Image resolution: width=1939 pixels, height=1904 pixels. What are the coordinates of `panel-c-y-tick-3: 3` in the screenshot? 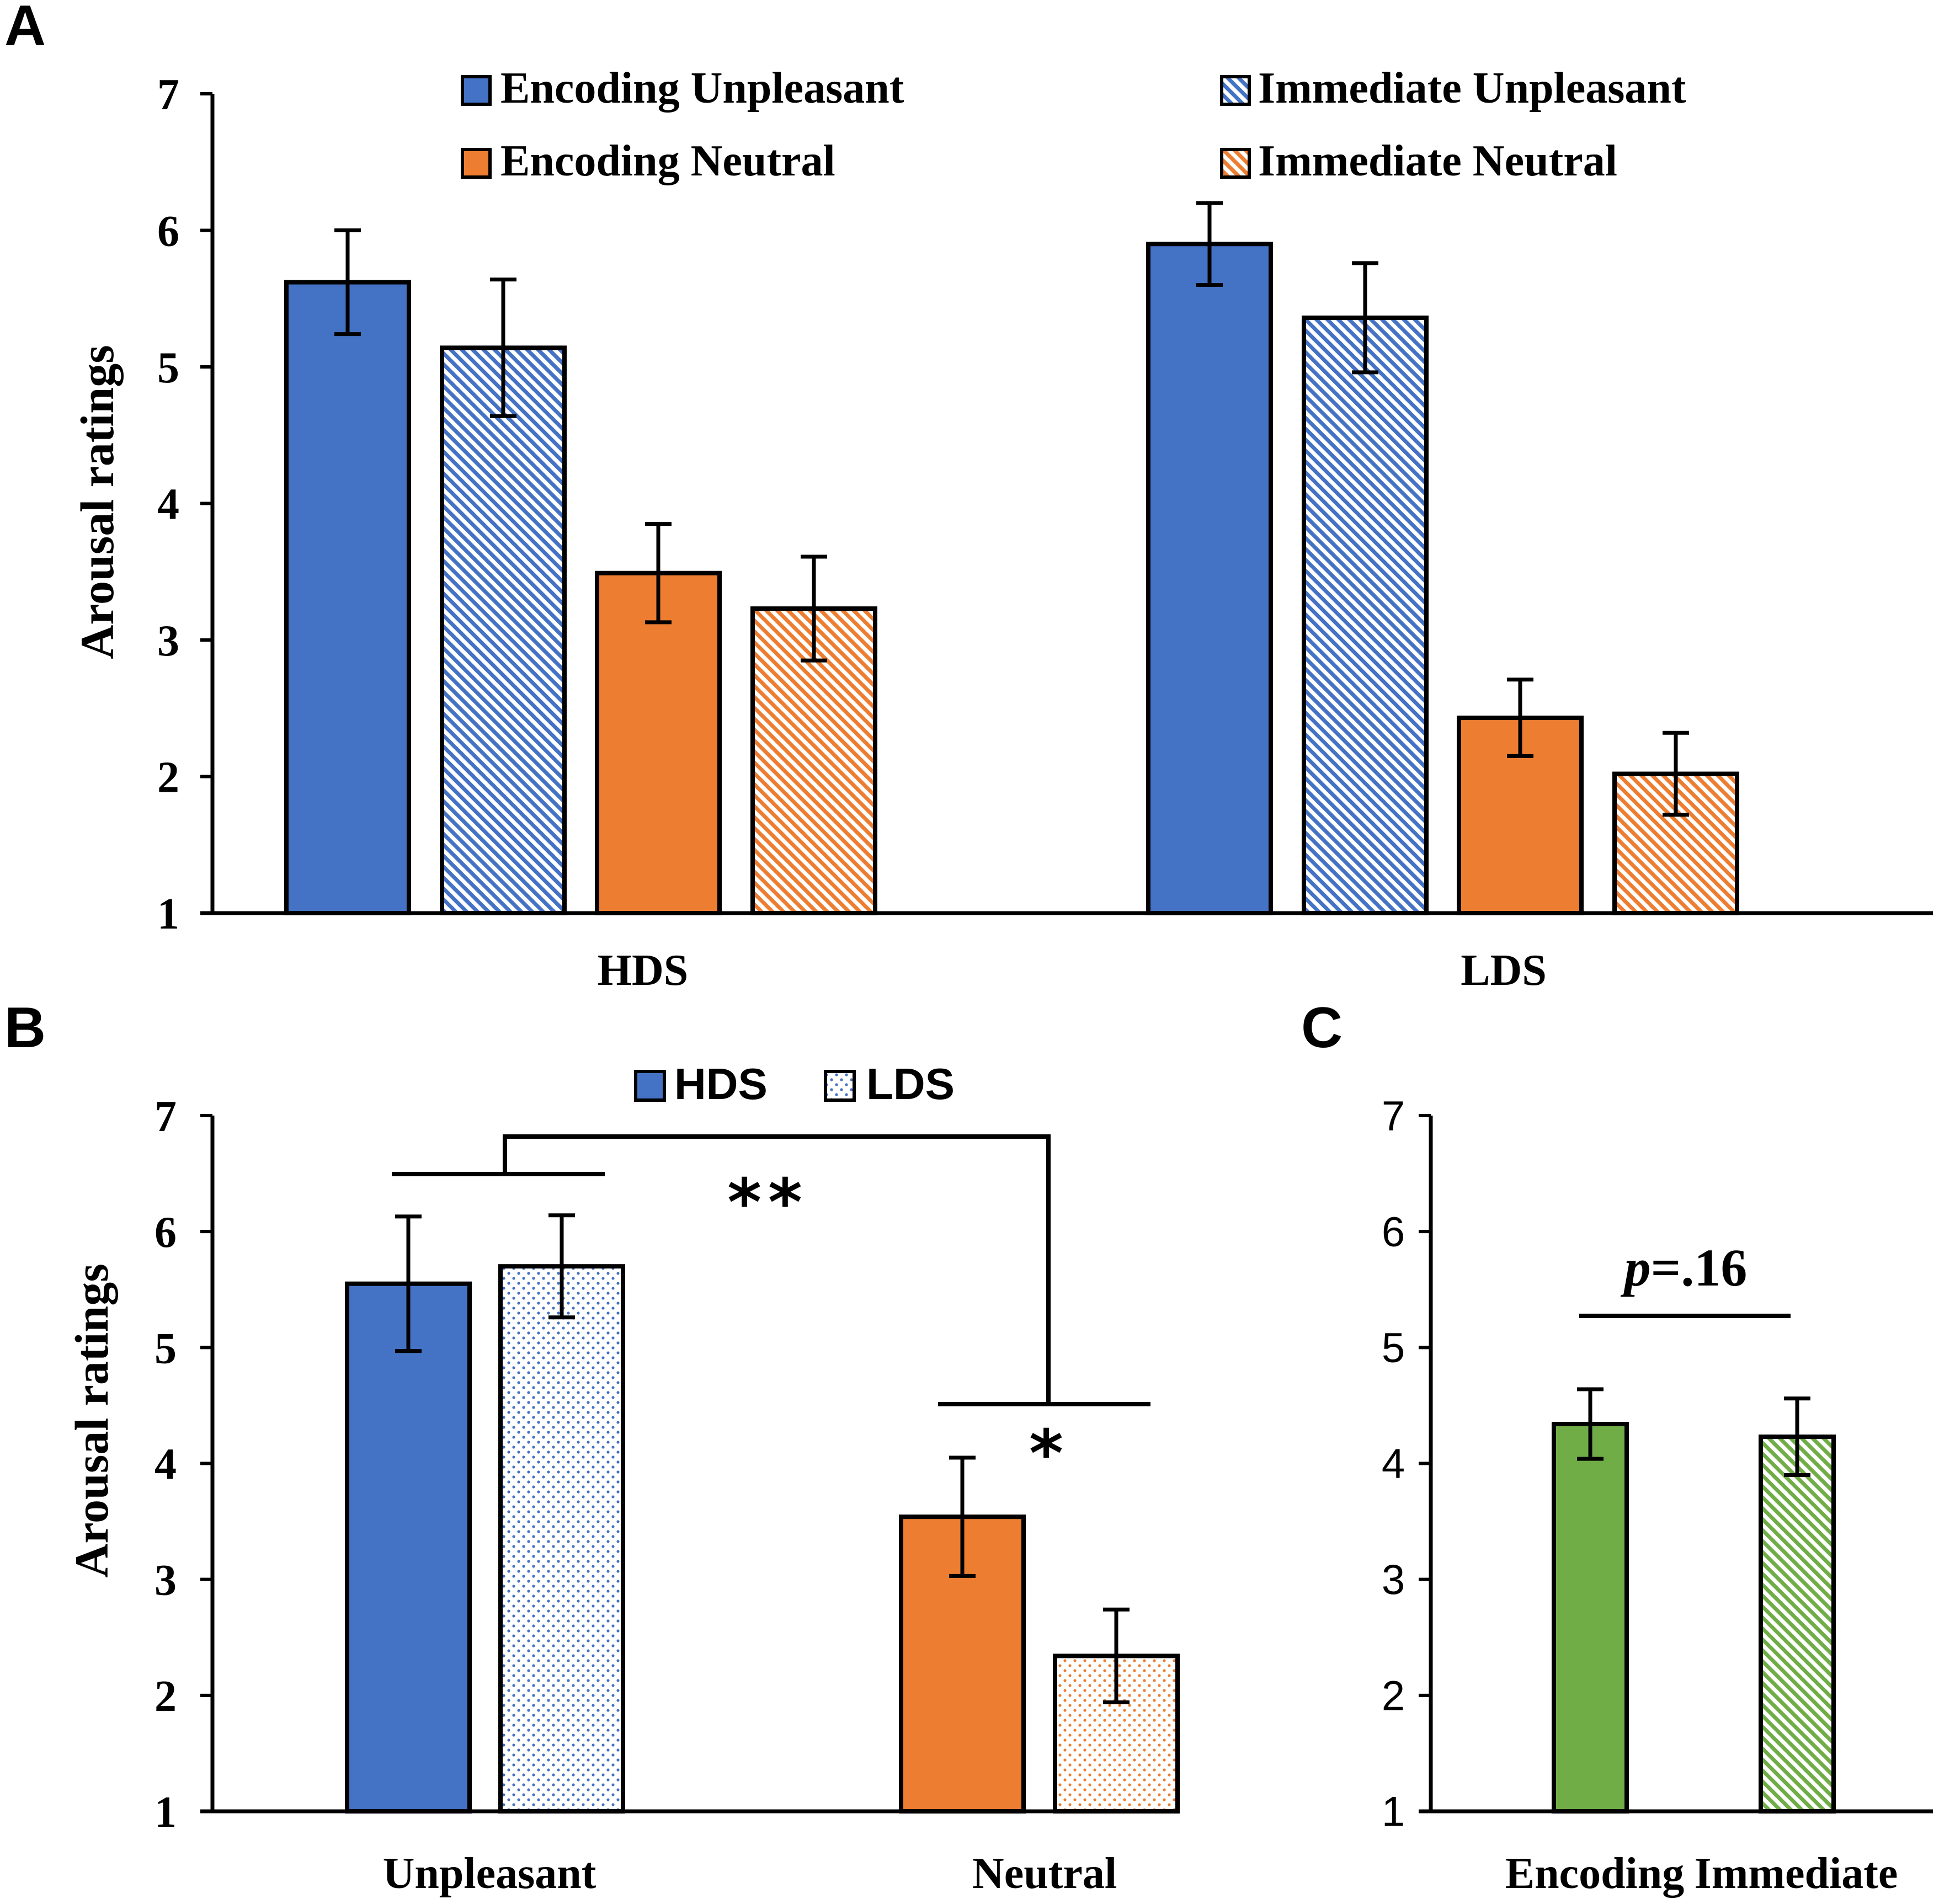 It's located at (1393, 1579).